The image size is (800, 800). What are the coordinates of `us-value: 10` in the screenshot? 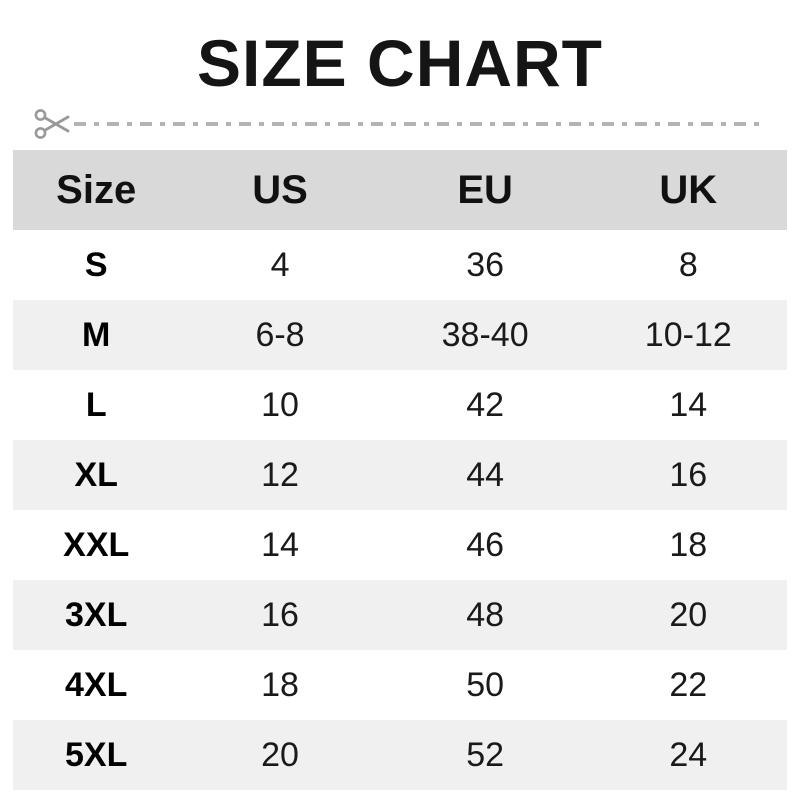 It's located at (280, 404).